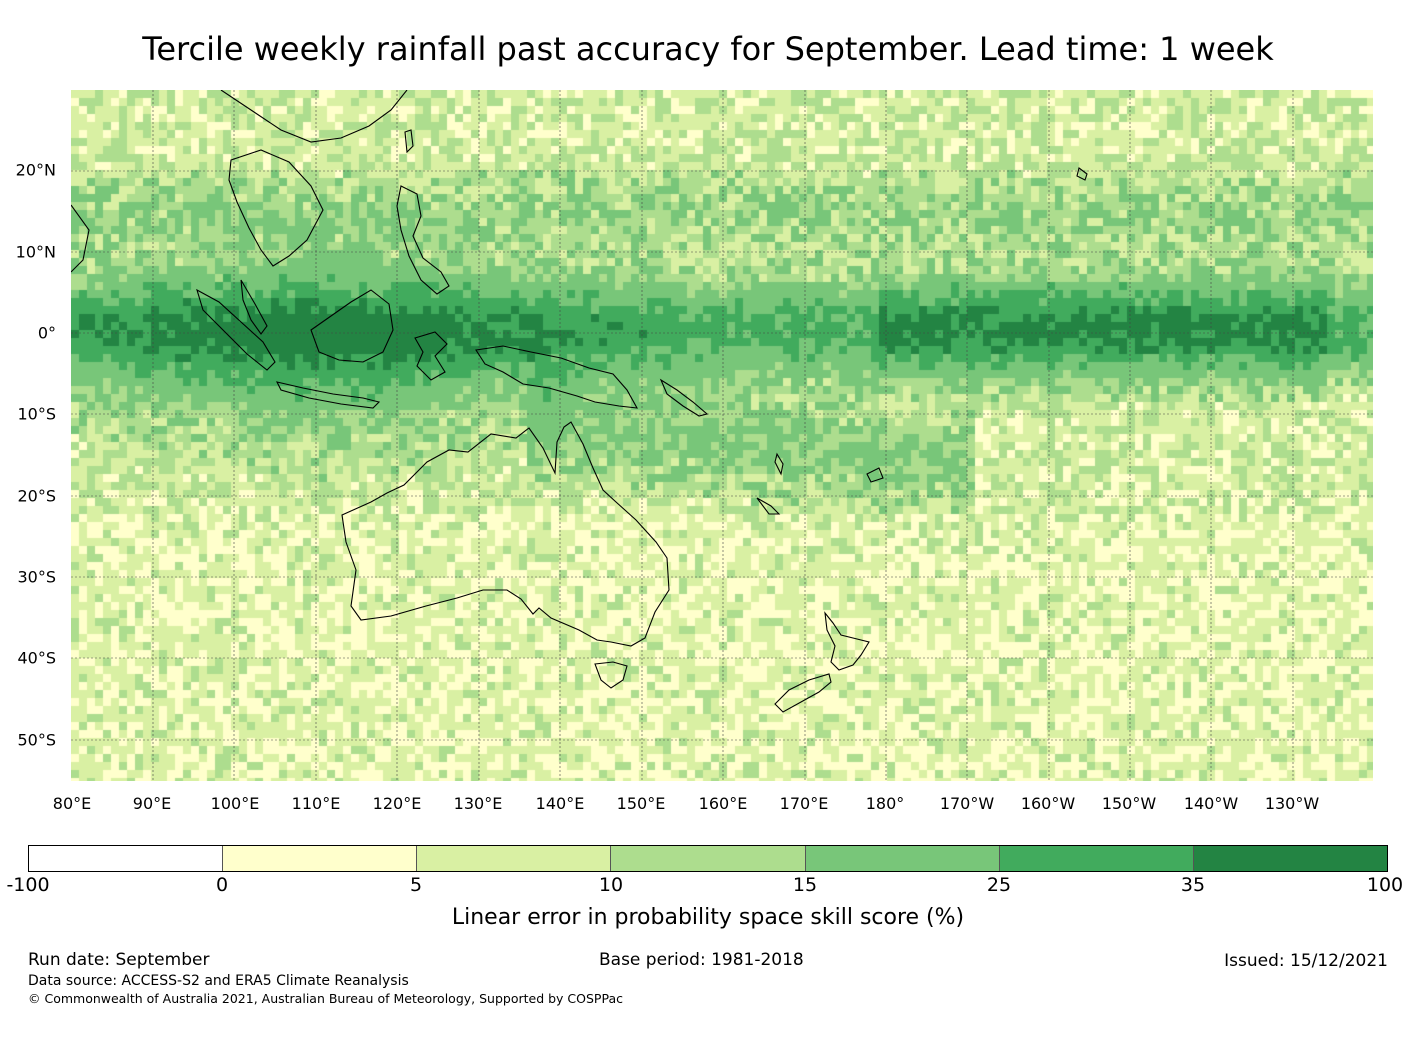 The width and height of the screenshot is (1416, 1050). Describe the element at coordinates (222, 885) in the screenshot. I see `colorbar-tick: 0` at that location.